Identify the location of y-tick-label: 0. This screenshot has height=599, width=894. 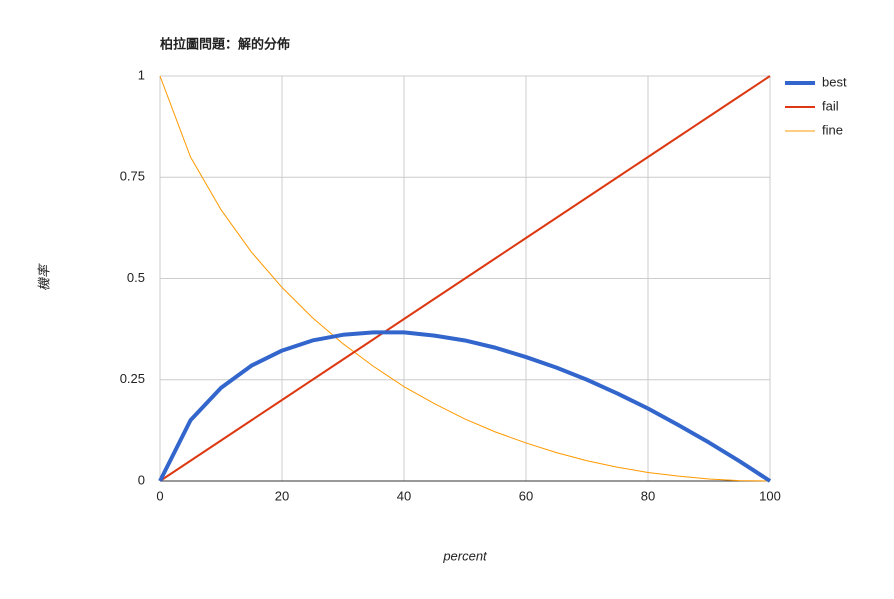
(141, 479).